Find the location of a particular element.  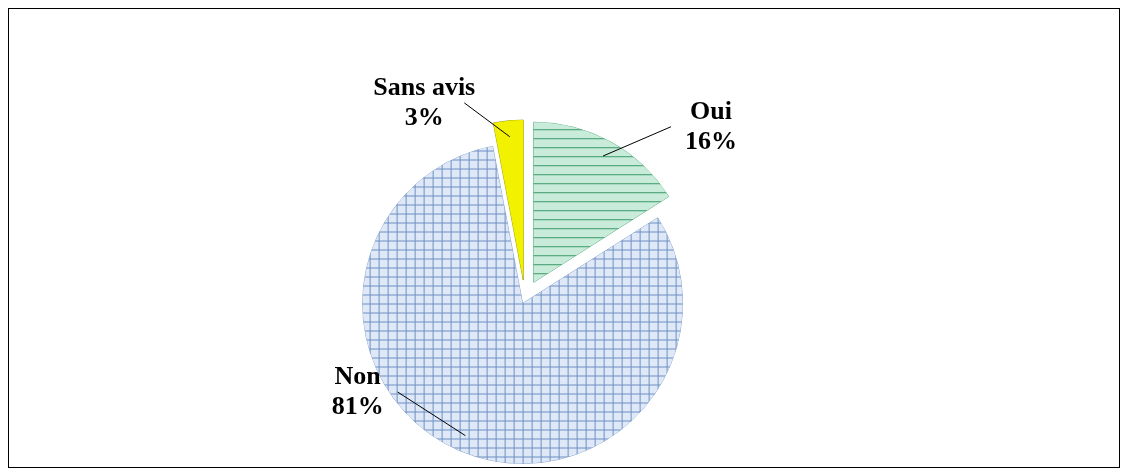

slice-label: Sans avis is located at coordinates (424, 86).